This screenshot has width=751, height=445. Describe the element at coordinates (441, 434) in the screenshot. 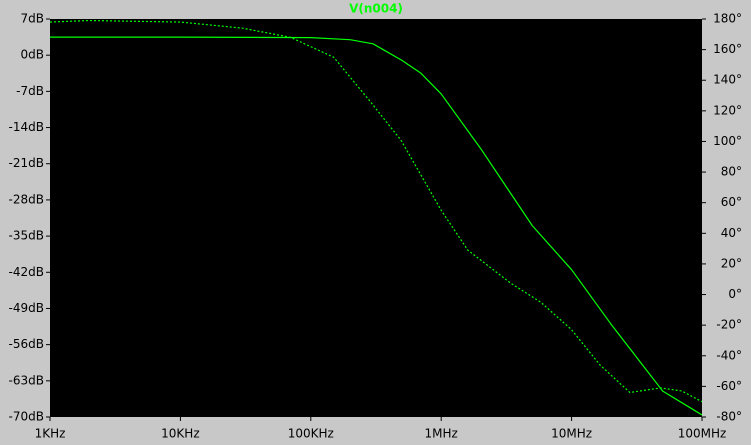

I see `x-tick-label: 1MHz` at that location.